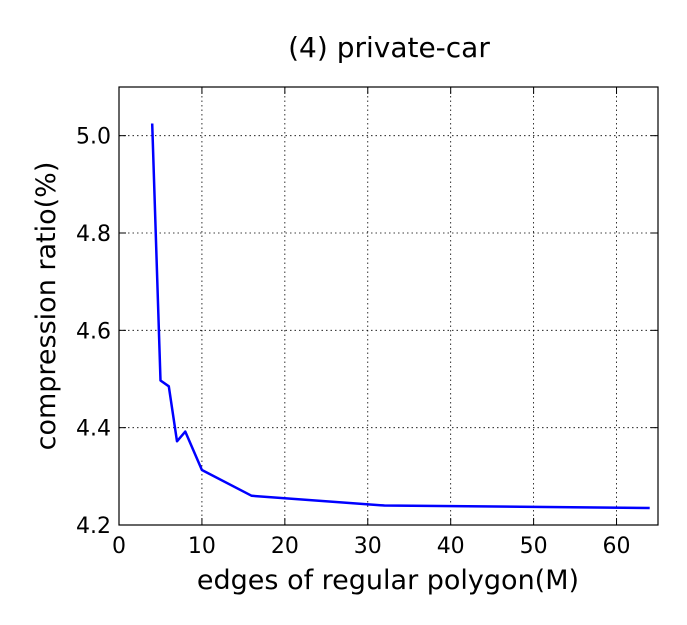  Describe the element at coordinates (451, 546) in the screenshot. I see `x-tick-label: 40` at that location.